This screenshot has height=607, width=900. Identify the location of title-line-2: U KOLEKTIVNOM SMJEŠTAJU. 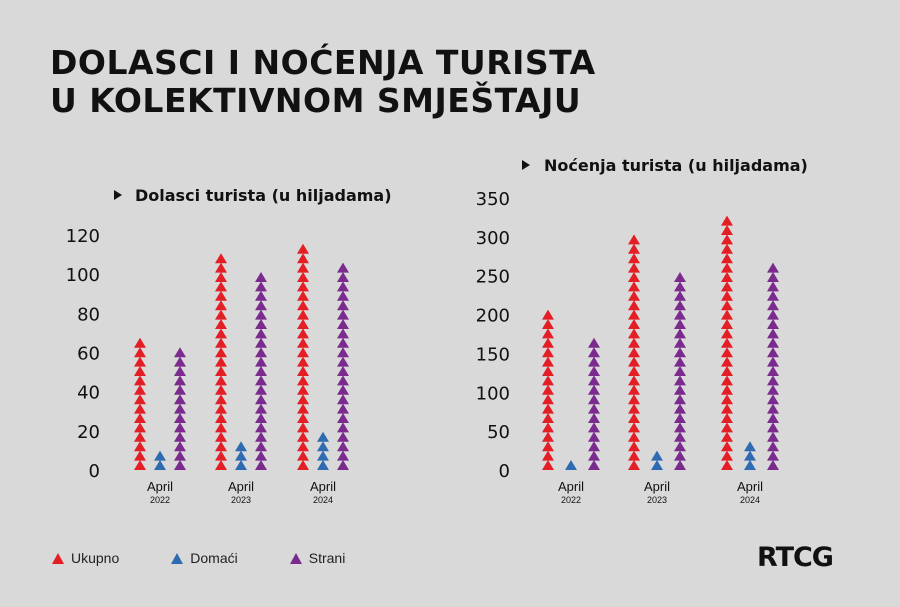
(316, 100).